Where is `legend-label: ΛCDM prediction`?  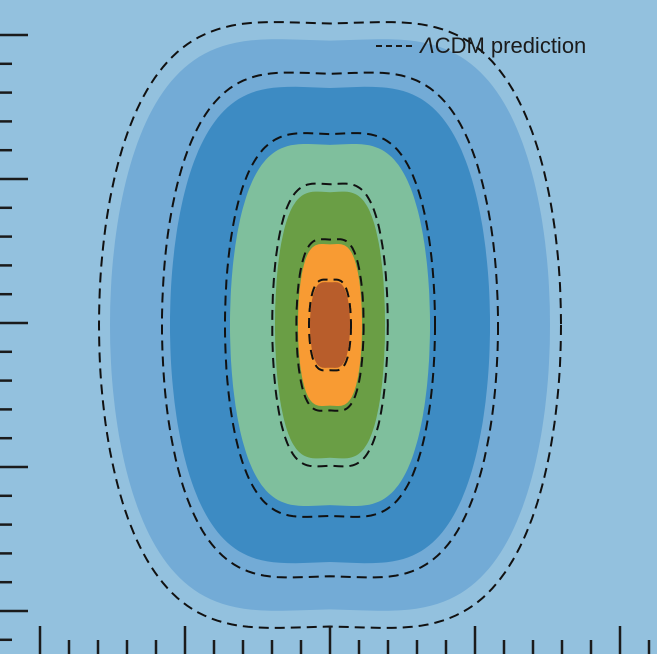
legend-label: ΛCDM prediction is located at coordinates (503, 46).